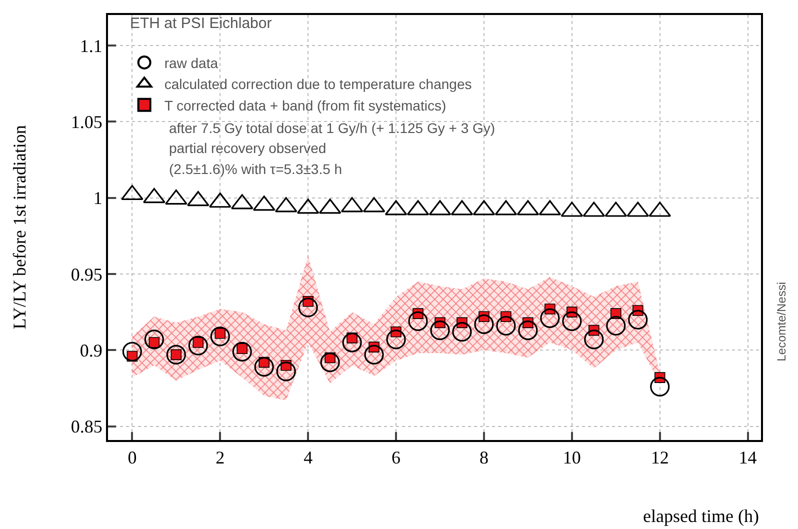 The height and width of the screenshot is (529, 798). Describe the element at coordinates (571, 458) in the screenshot. I see `x-tick-label: 10` at that location.